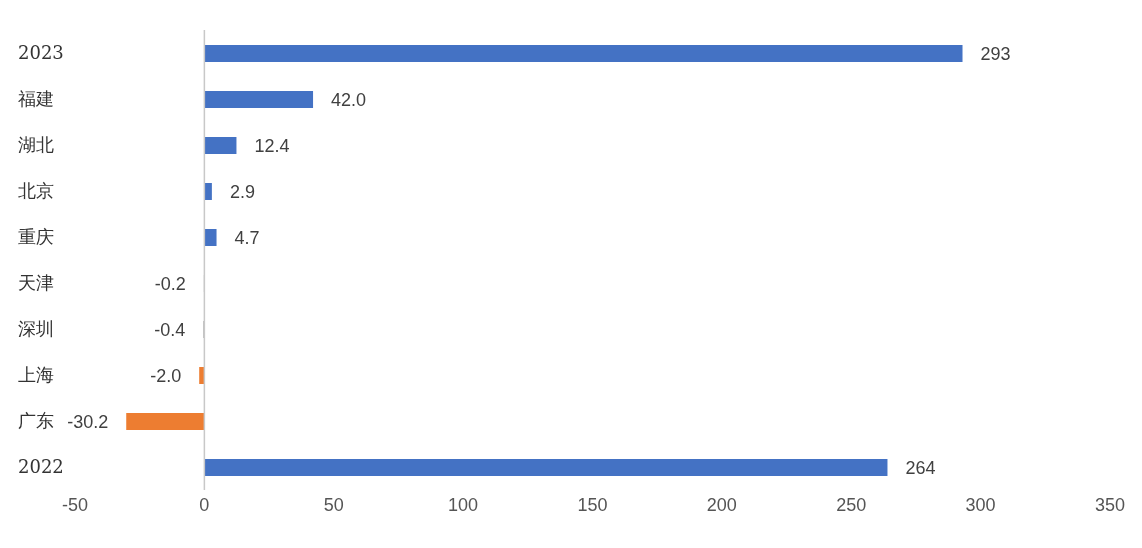 The height and width of the screenshot is (548, 1142). Describe the element at coordinates (1110, 504) in the screenshot. I see `x-tick-label: 350` at that location.